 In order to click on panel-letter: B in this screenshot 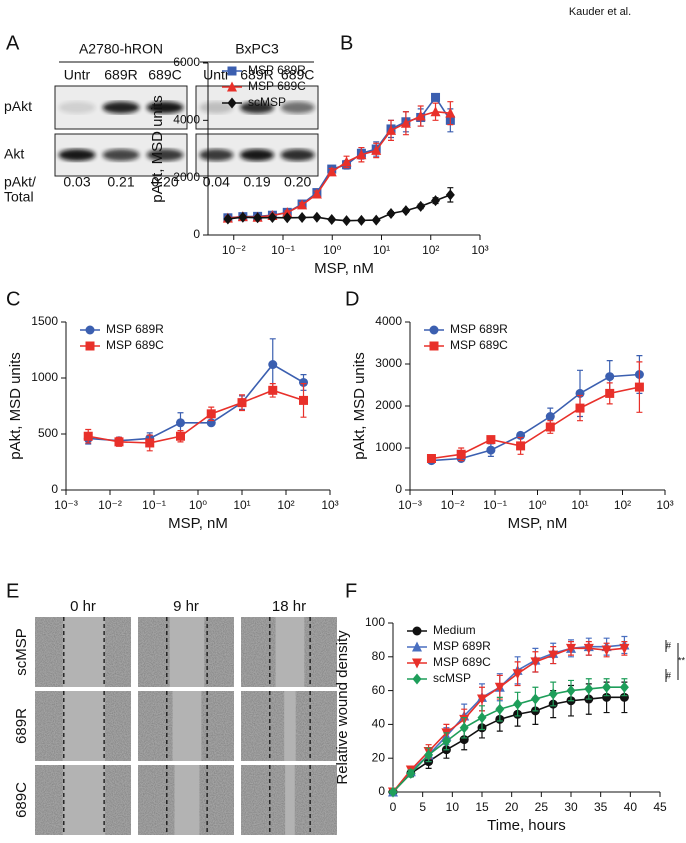, I will do `click(346, 43)`.